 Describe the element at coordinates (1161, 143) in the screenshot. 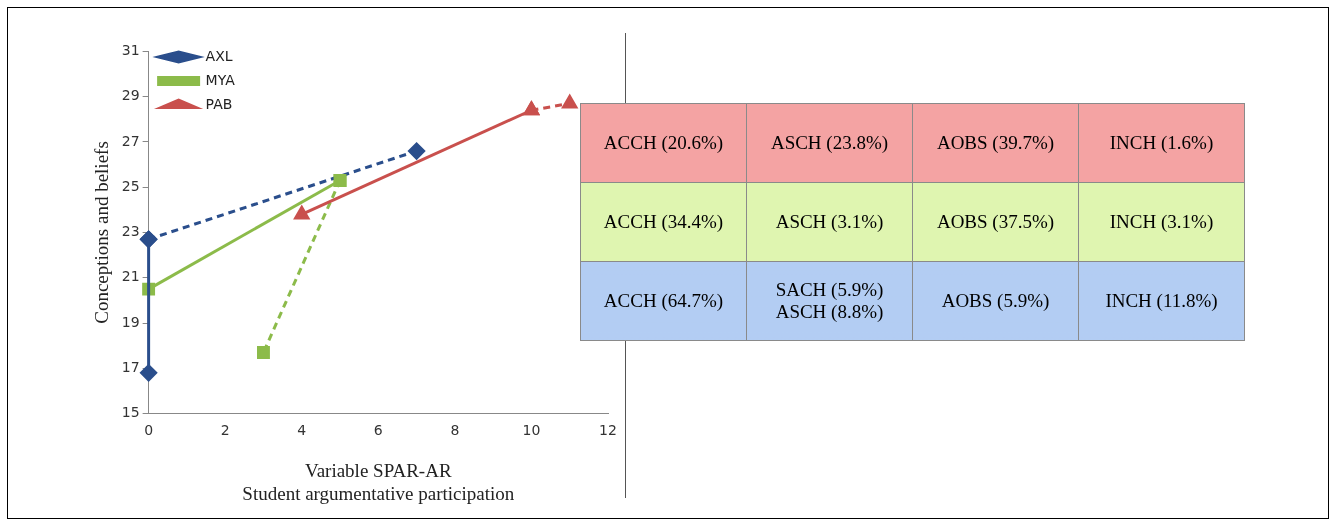

I see `text: INCH (1.6%)` at that location.